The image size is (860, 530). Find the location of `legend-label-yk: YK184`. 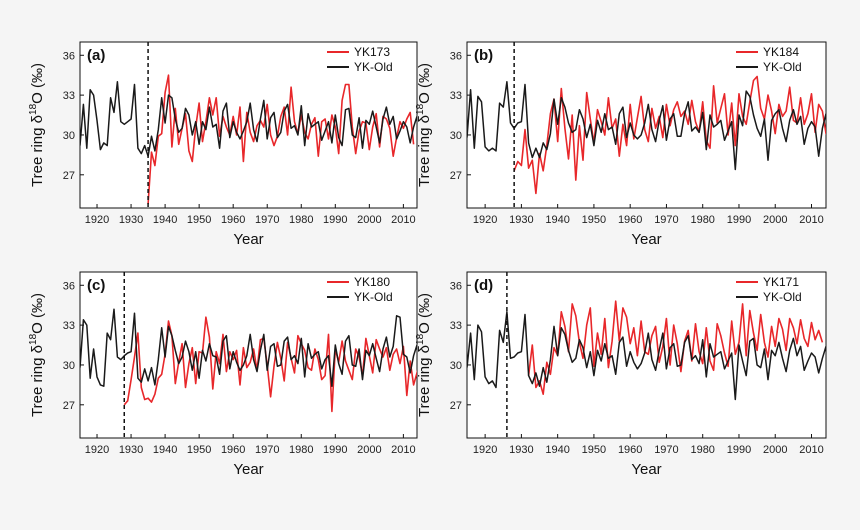

legend-label-yk: YK184 is located at coordinates (781, 52).